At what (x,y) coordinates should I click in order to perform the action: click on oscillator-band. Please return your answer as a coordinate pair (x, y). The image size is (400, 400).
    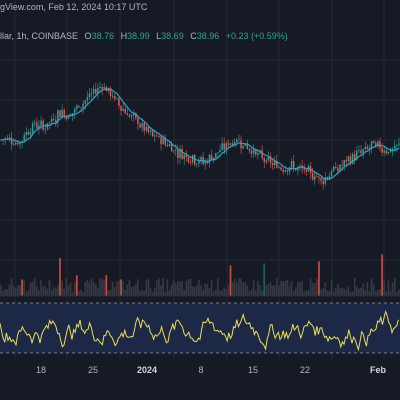
    Looking at the image, I should click on (200, 328).